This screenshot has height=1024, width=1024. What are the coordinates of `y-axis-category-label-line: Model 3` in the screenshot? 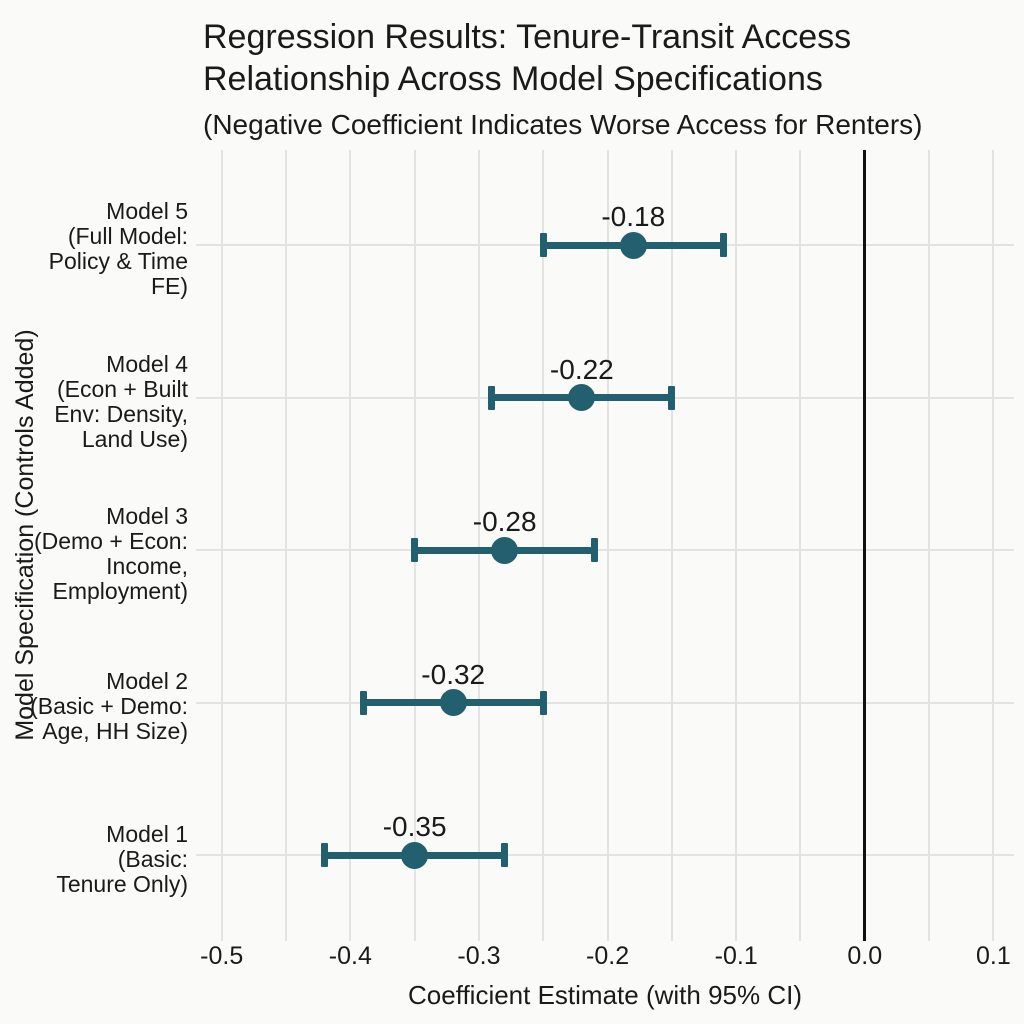 It's located at (147, 516).